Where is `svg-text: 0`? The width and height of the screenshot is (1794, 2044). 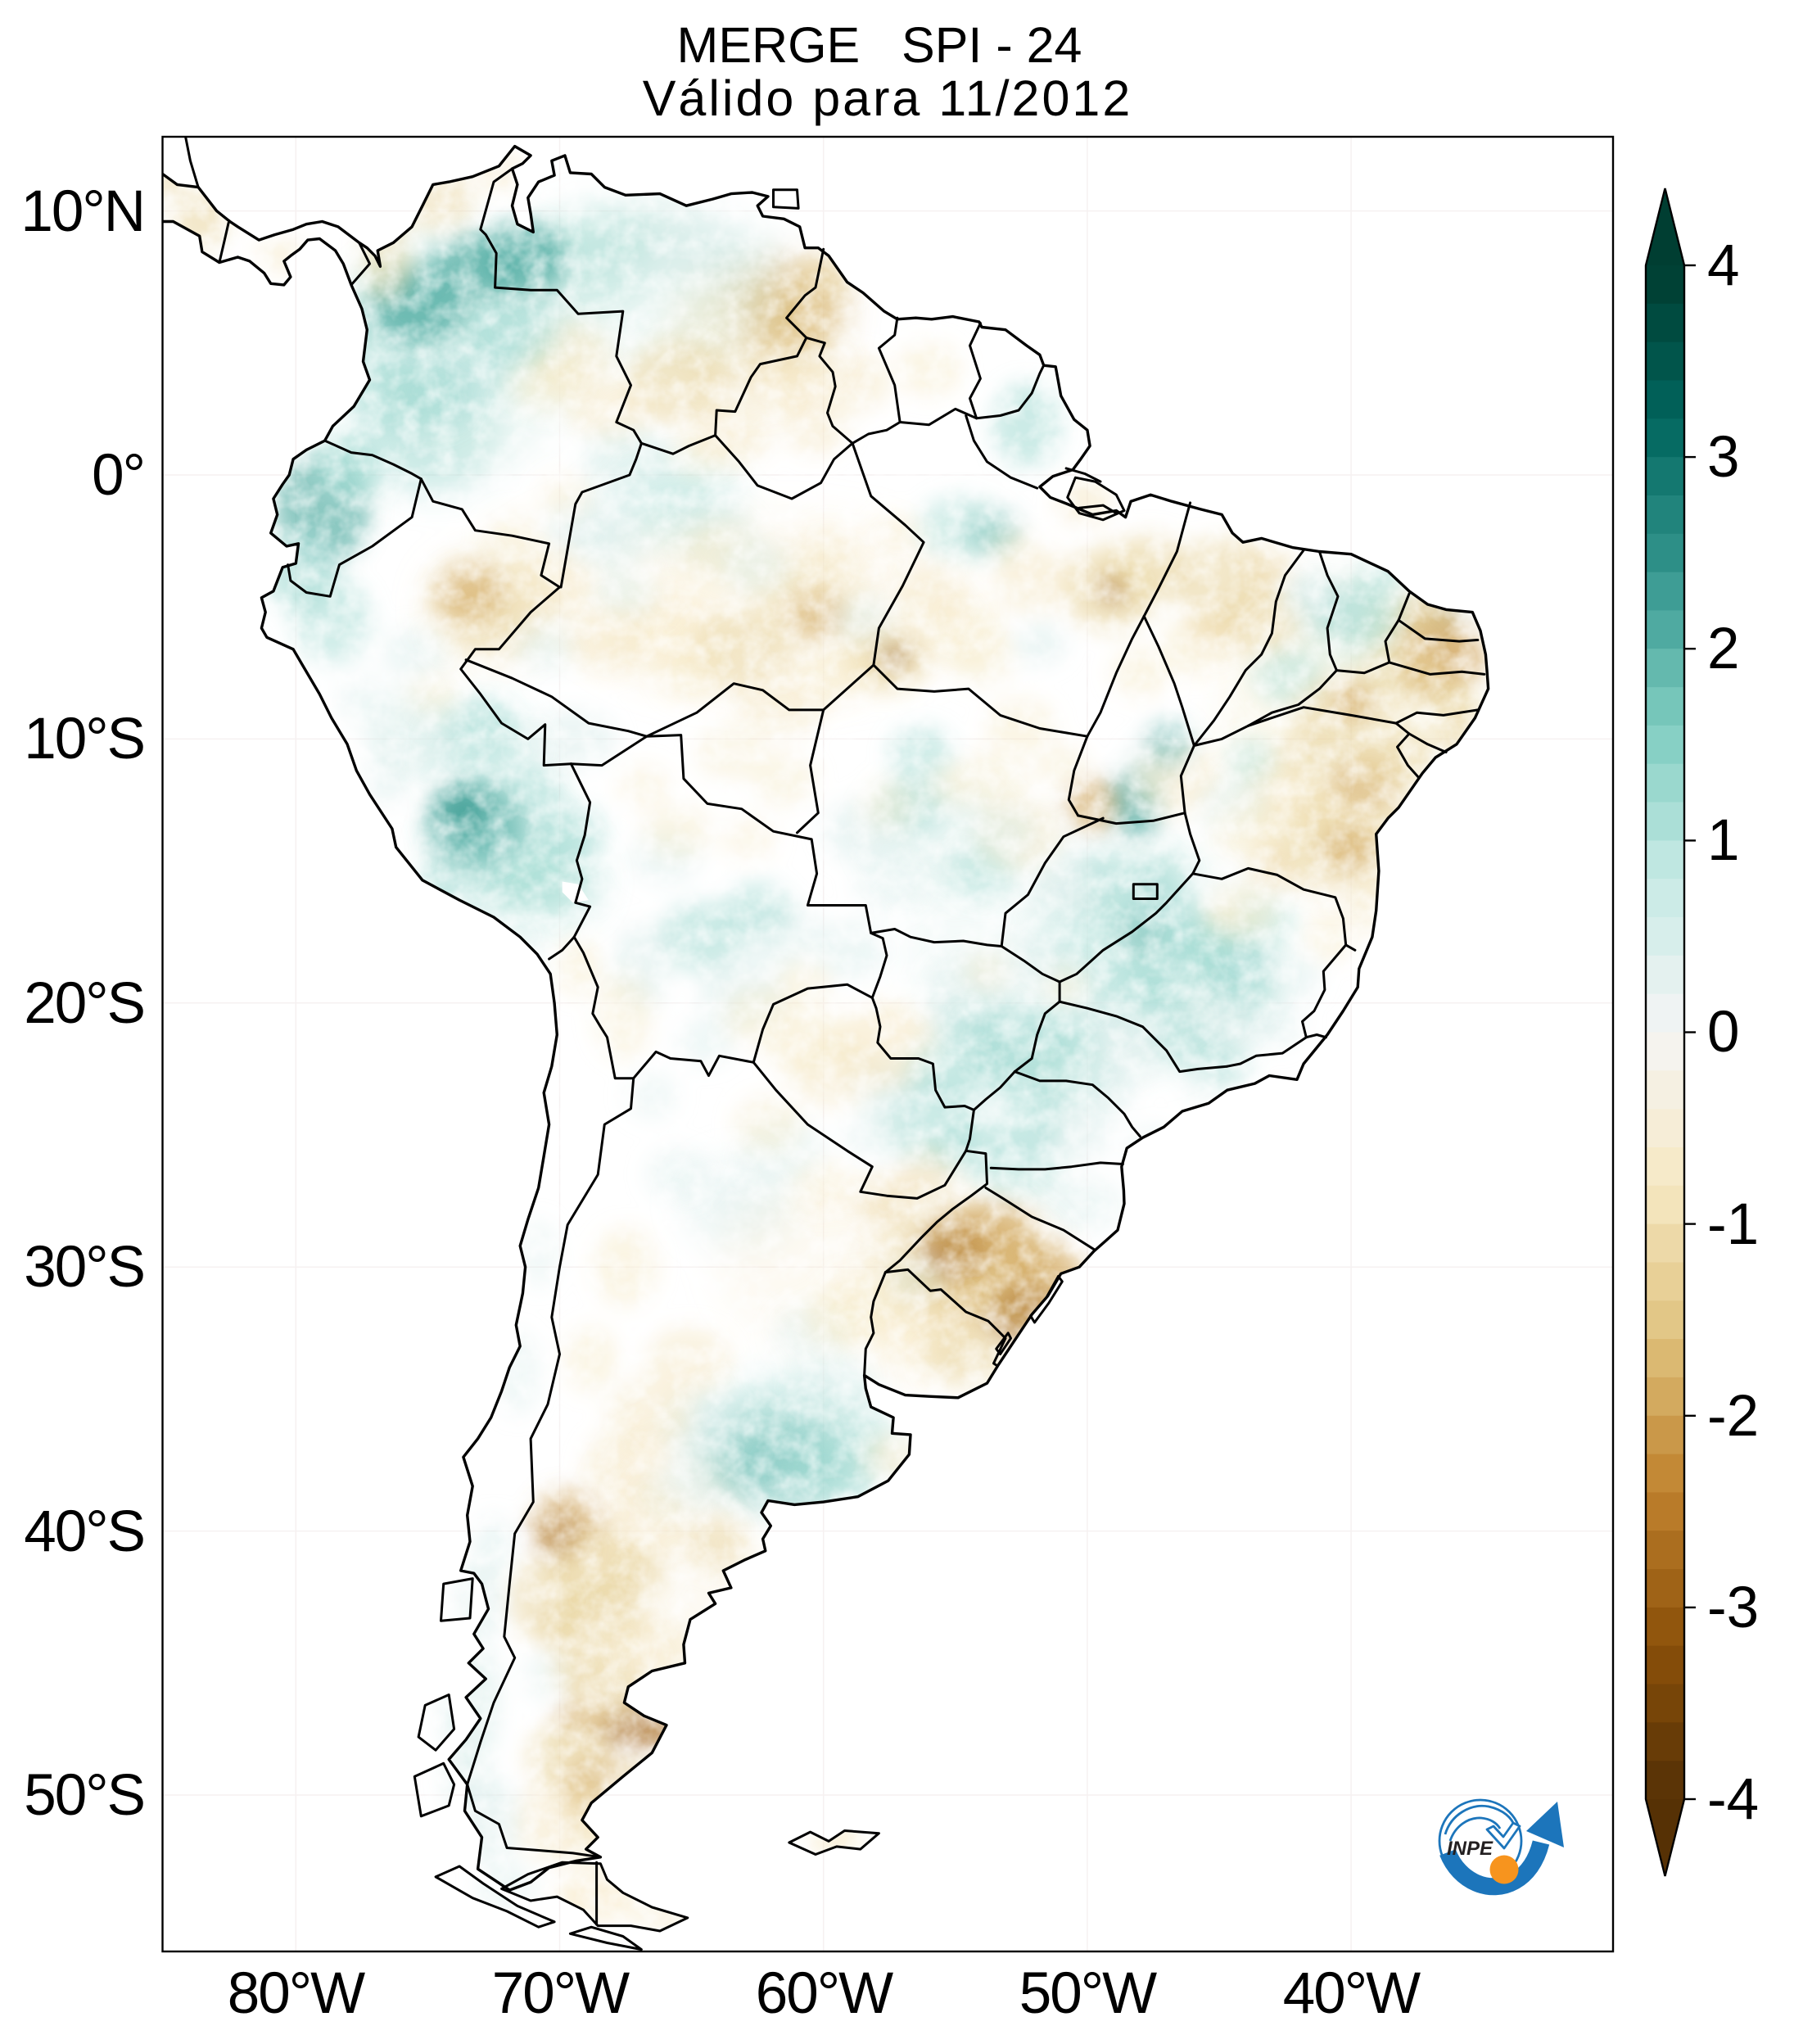
svg-text: 0 is located at coordinates (1723, 1032).